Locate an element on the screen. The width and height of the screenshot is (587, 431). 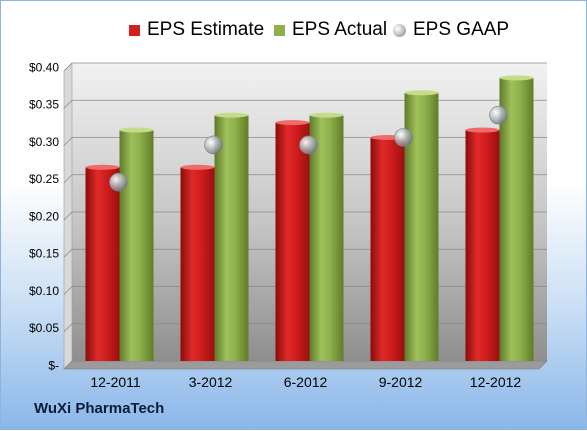
y-tick-label: $0.20 is located at coordinates (44, 216).